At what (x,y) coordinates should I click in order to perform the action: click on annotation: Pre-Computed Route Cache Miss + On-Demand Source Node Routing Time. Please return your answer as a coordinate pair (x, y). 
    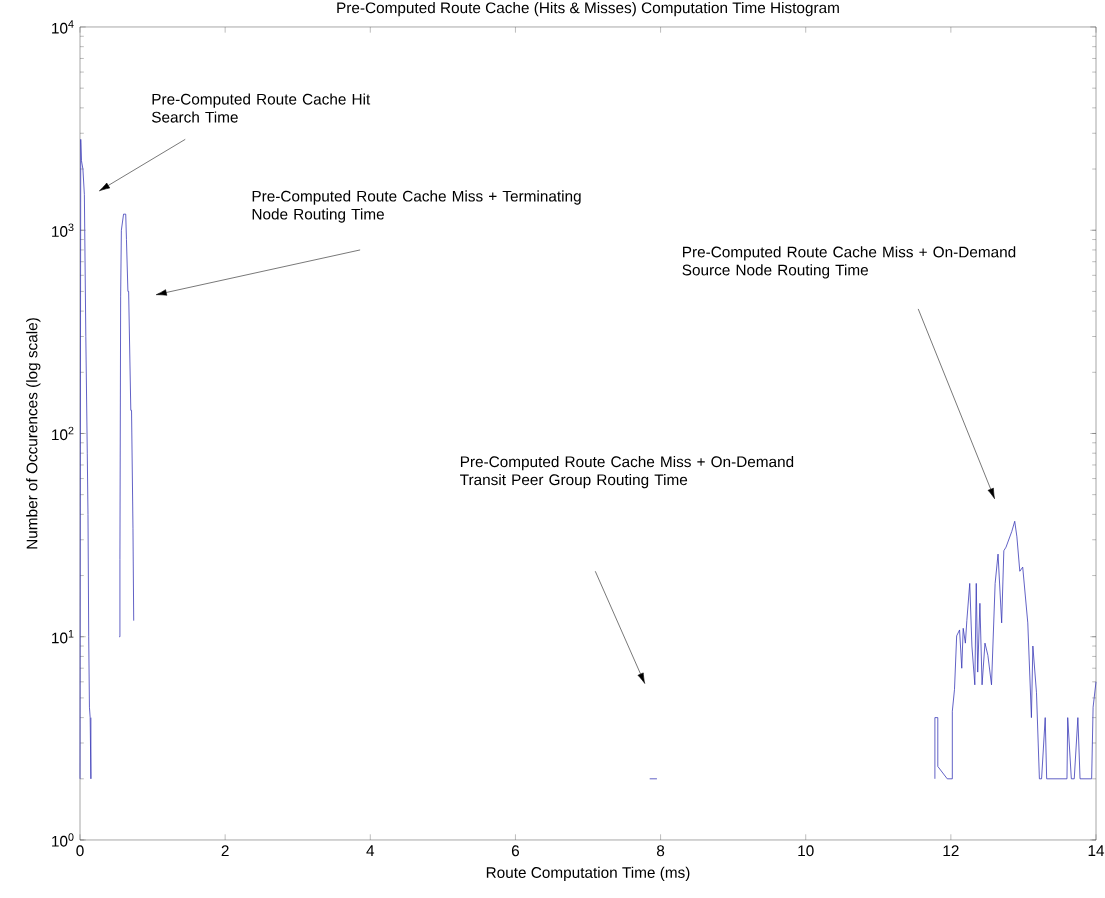
    Looking at the image, I should click on (849, 262).